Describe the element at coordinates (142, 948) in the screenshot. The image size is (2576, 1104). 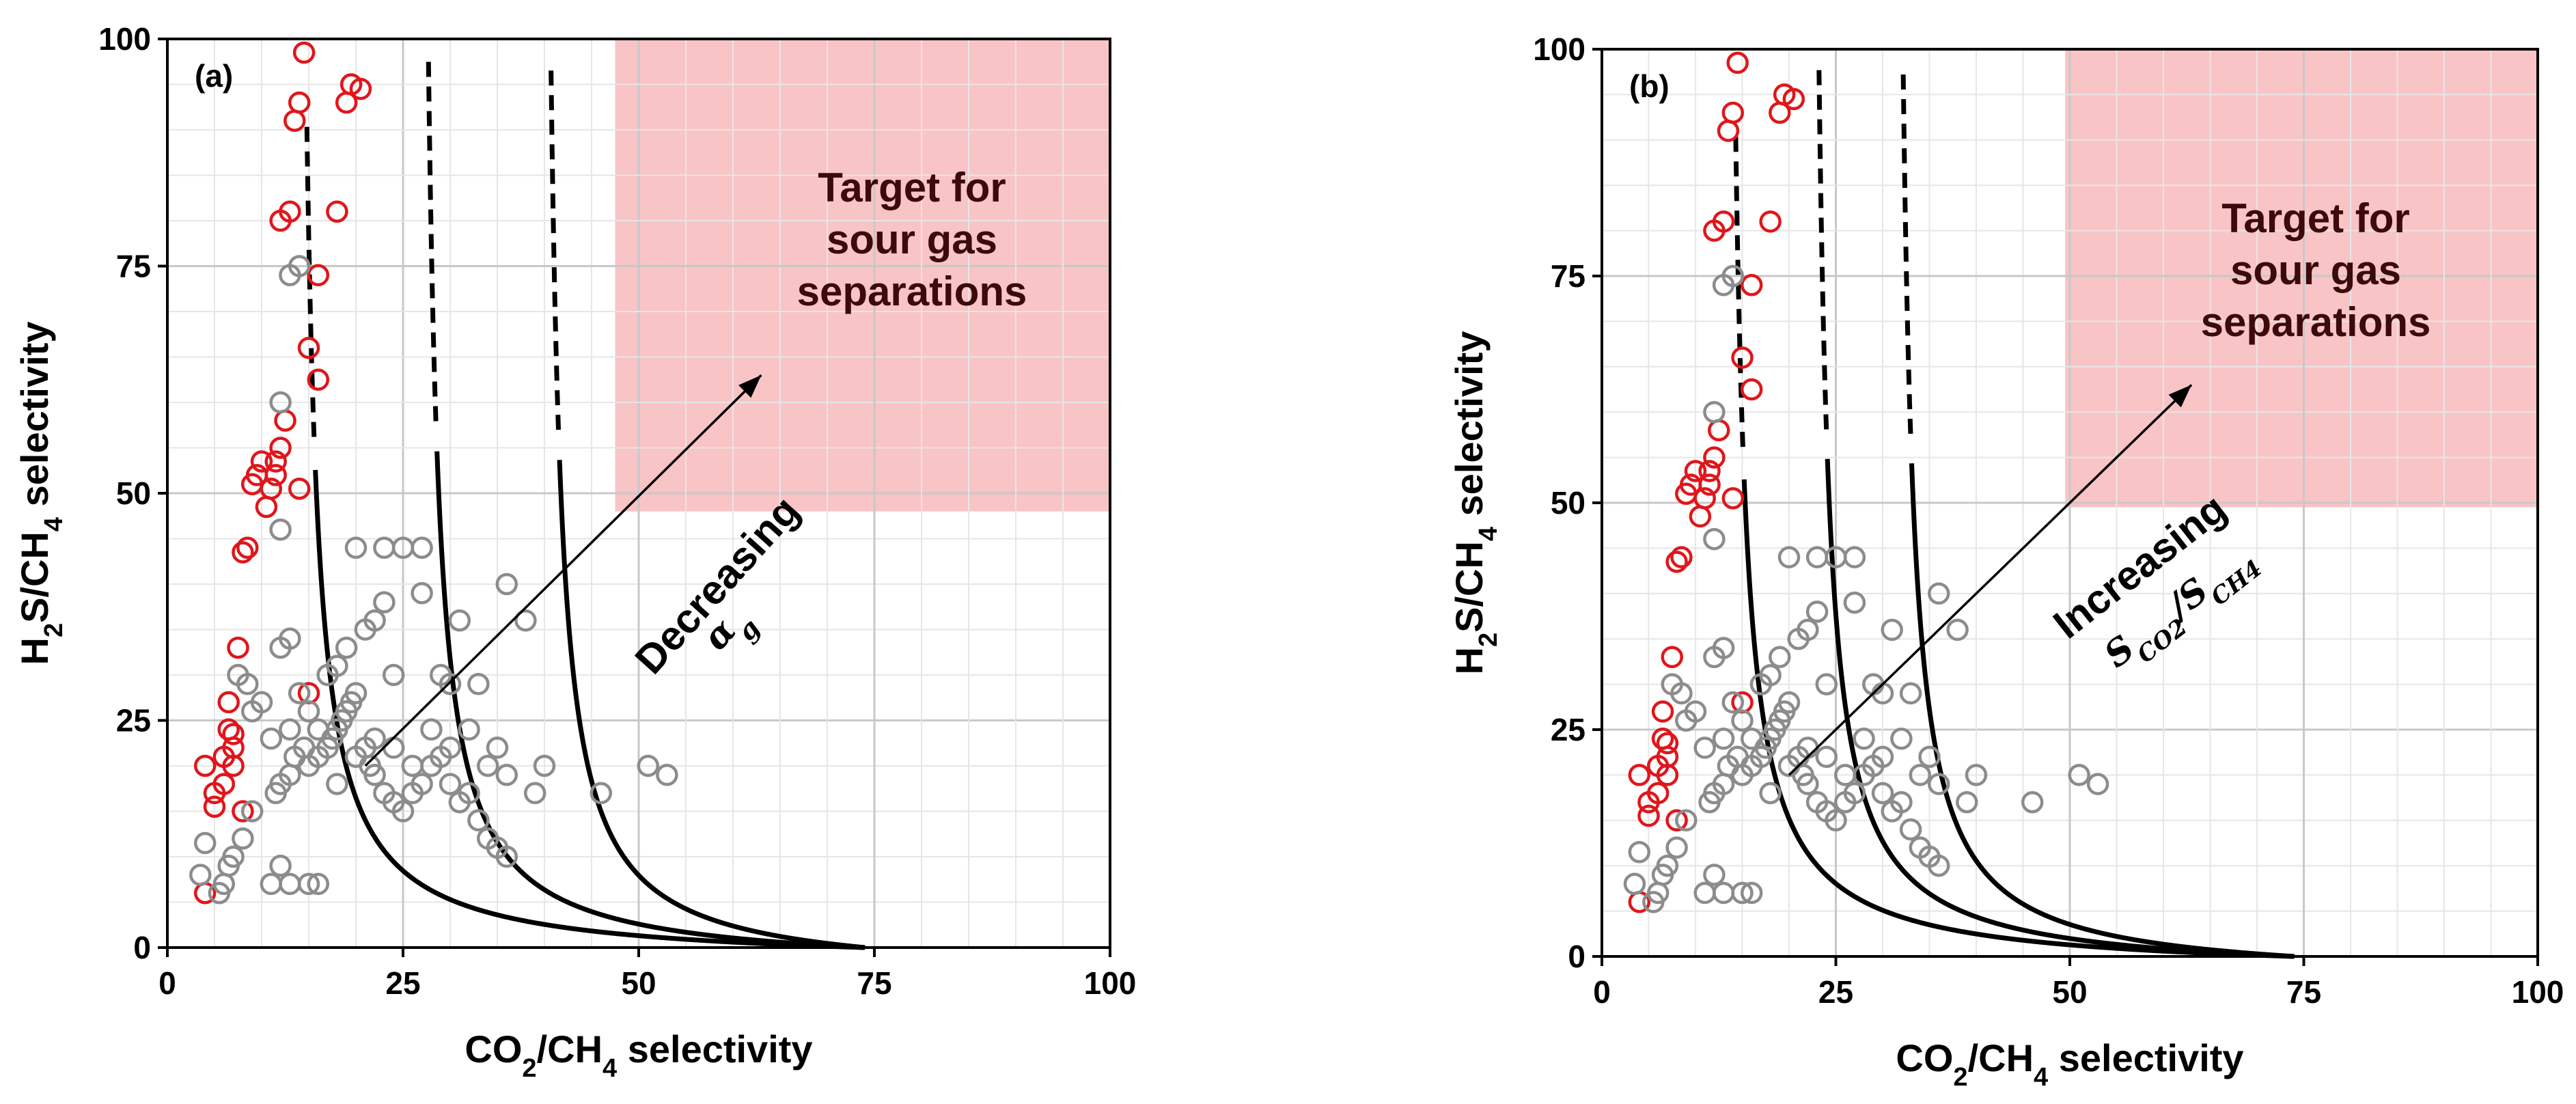
I see `y-tick-label: 0` at that location.